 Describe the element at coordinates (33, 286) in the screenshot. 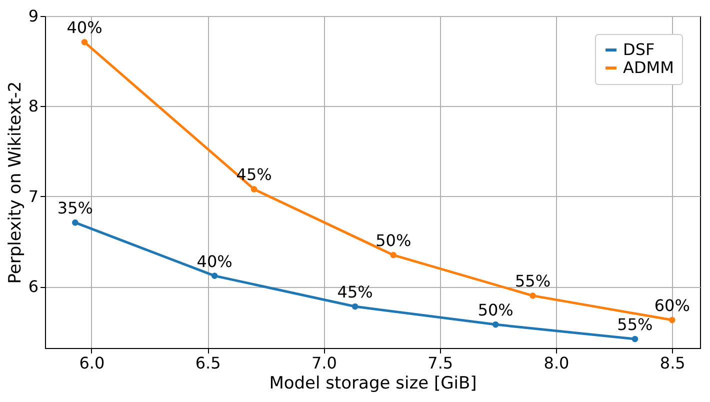

I see `y-tick-label: 6` at that location.